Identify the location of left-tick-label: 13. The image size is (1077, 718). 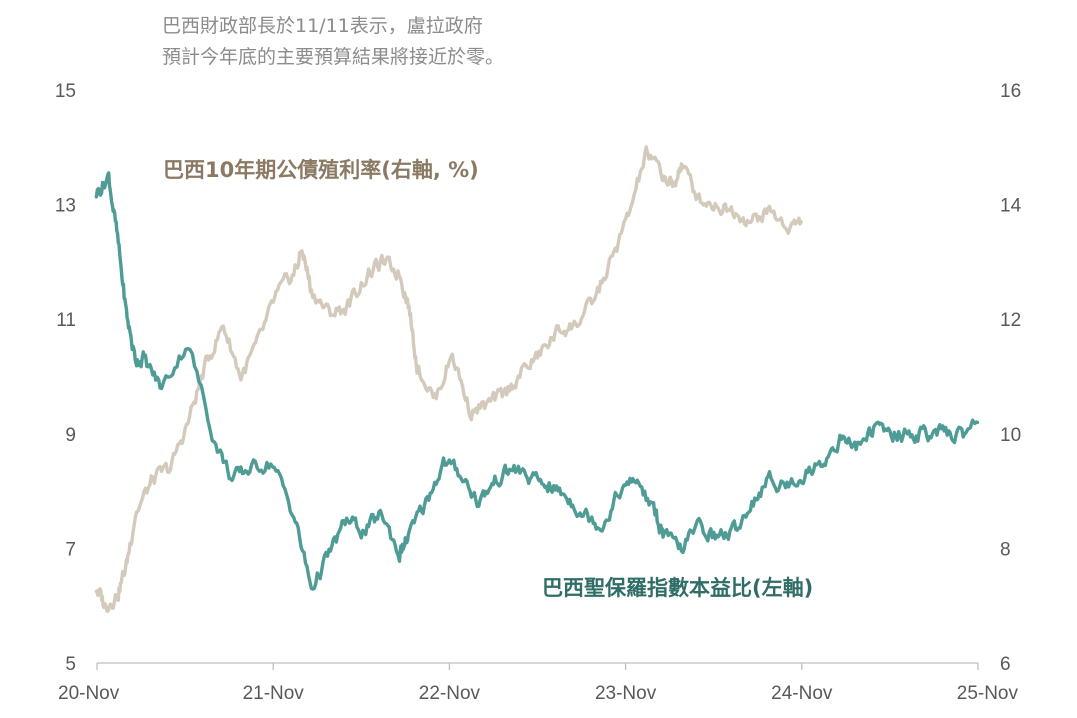
(65, 206).